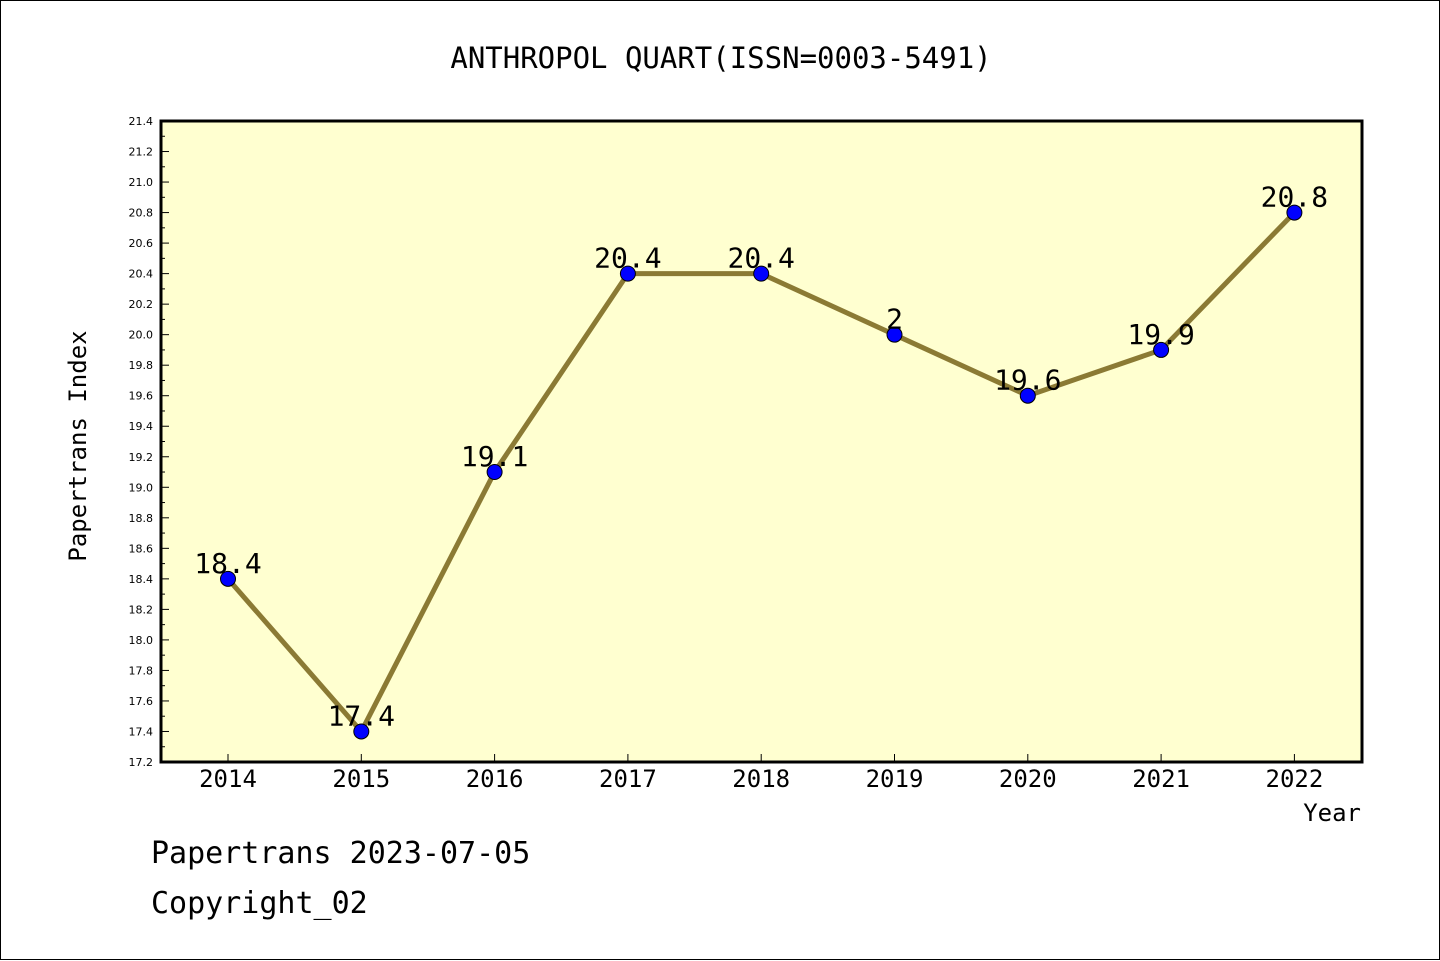 Image resolution: width=1440 pixels, height=961 pixels. I want to click on x-tick-label: 2022, so click(1295, 779).